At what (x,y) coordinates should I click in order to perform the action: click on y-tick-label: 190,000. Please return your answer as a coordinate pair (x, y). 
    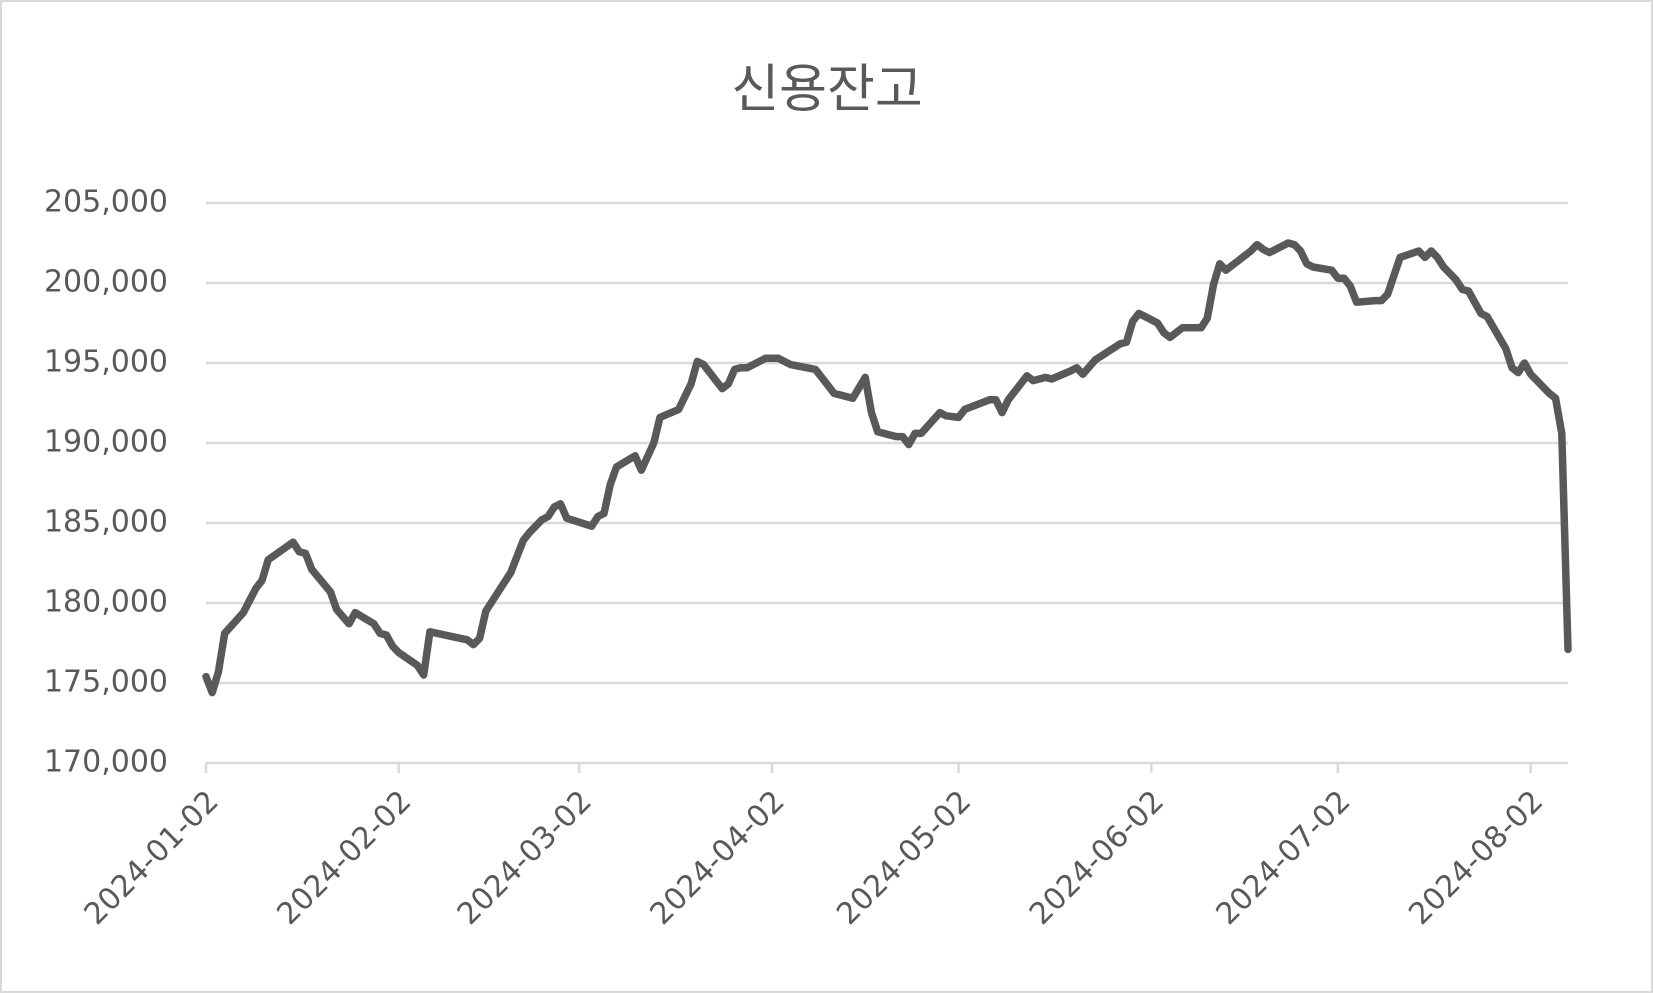
    Looking at the image, I should click on (106, 442).